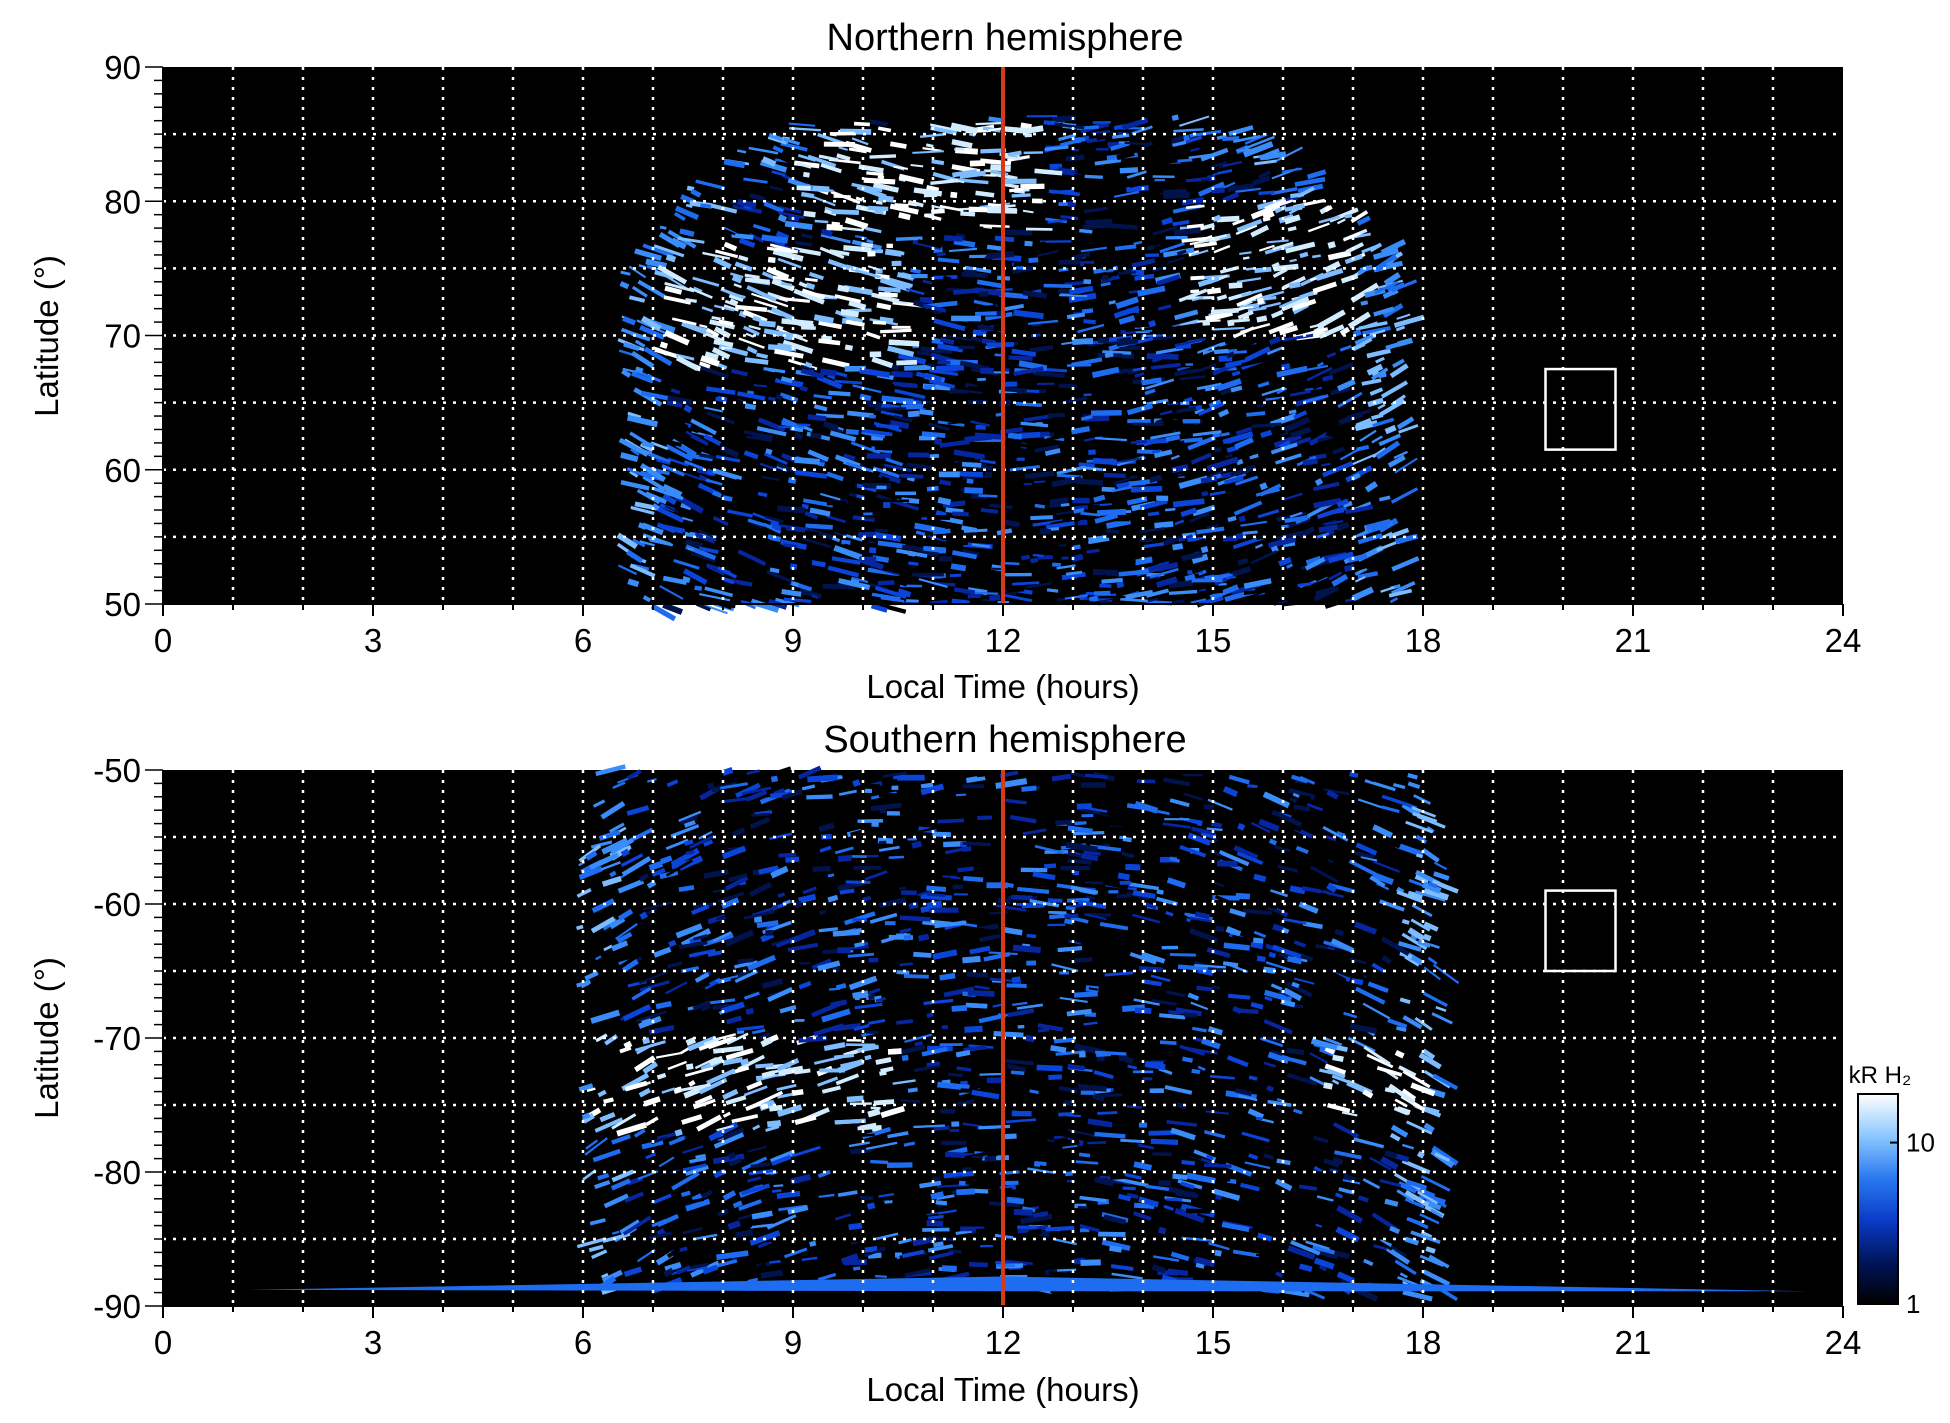  I want to click on emission-map, so click(1020, 367).